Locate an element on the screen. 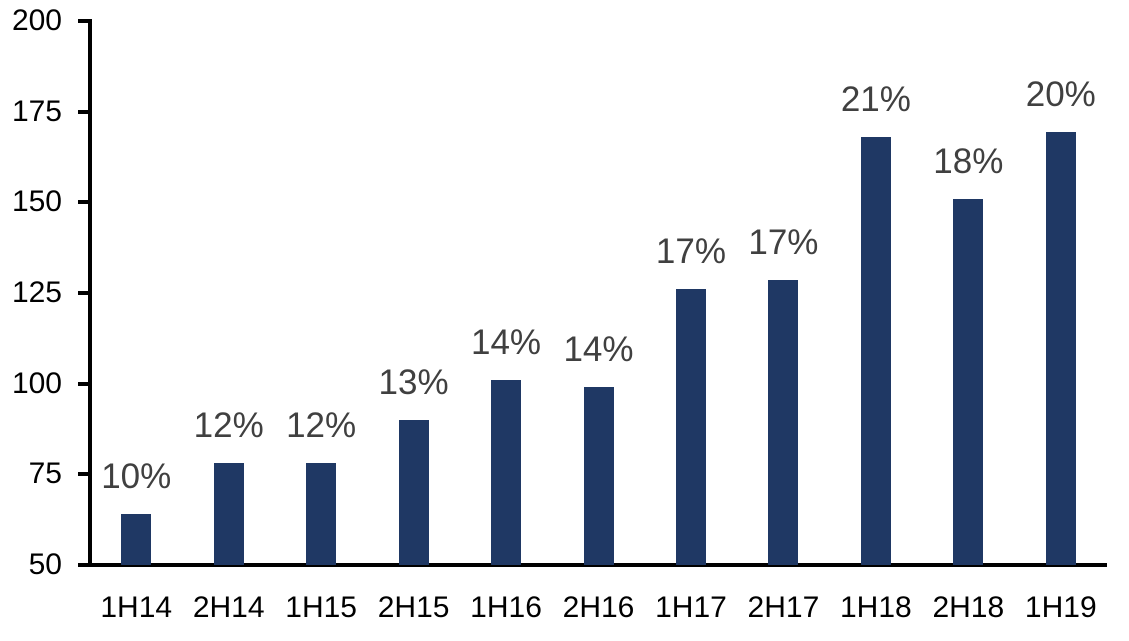 This screenshot has height=641, width=1129. x-axis-tick-label: 1H18 is located at coordinates (876, 607).